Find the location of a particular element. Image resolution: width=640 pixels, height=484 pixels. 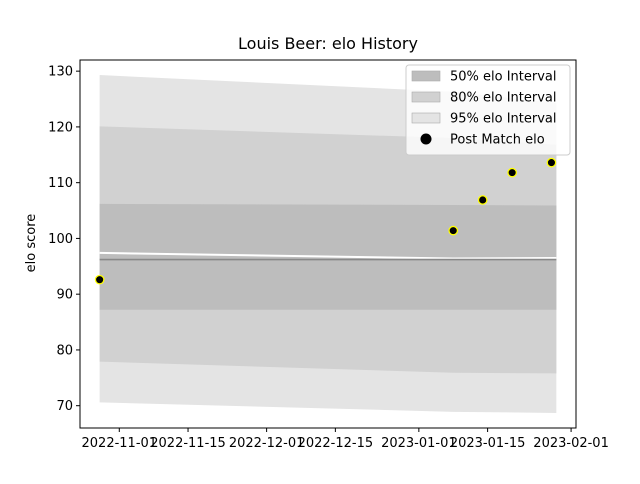

y-tick-label: 90 is located at coordinates (64, 295).